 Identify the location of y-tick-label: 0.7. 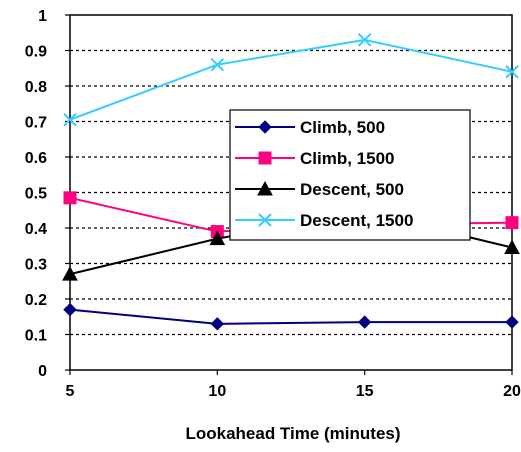
(36, 123).